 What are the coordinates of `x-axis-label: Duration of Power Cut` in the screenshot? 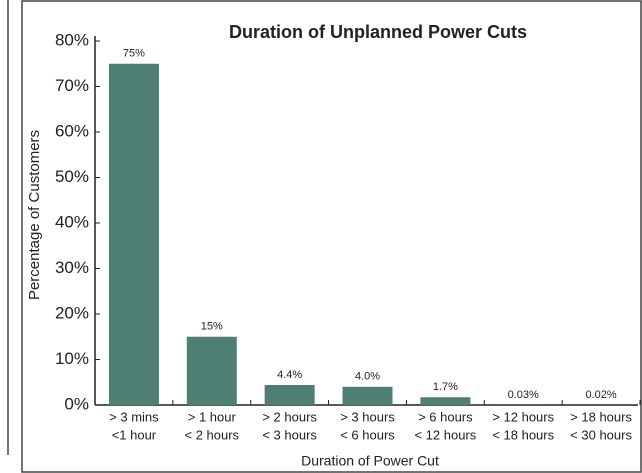 It's located at (370, 461).